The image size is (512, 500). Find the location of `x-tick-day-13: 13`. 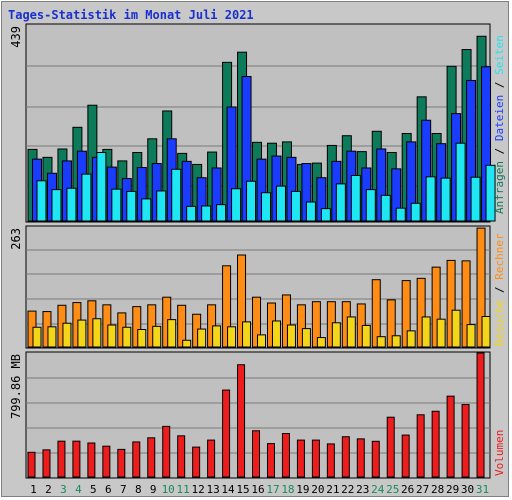

x-tick-day-13: 13 is located at coordinates (212, 489).